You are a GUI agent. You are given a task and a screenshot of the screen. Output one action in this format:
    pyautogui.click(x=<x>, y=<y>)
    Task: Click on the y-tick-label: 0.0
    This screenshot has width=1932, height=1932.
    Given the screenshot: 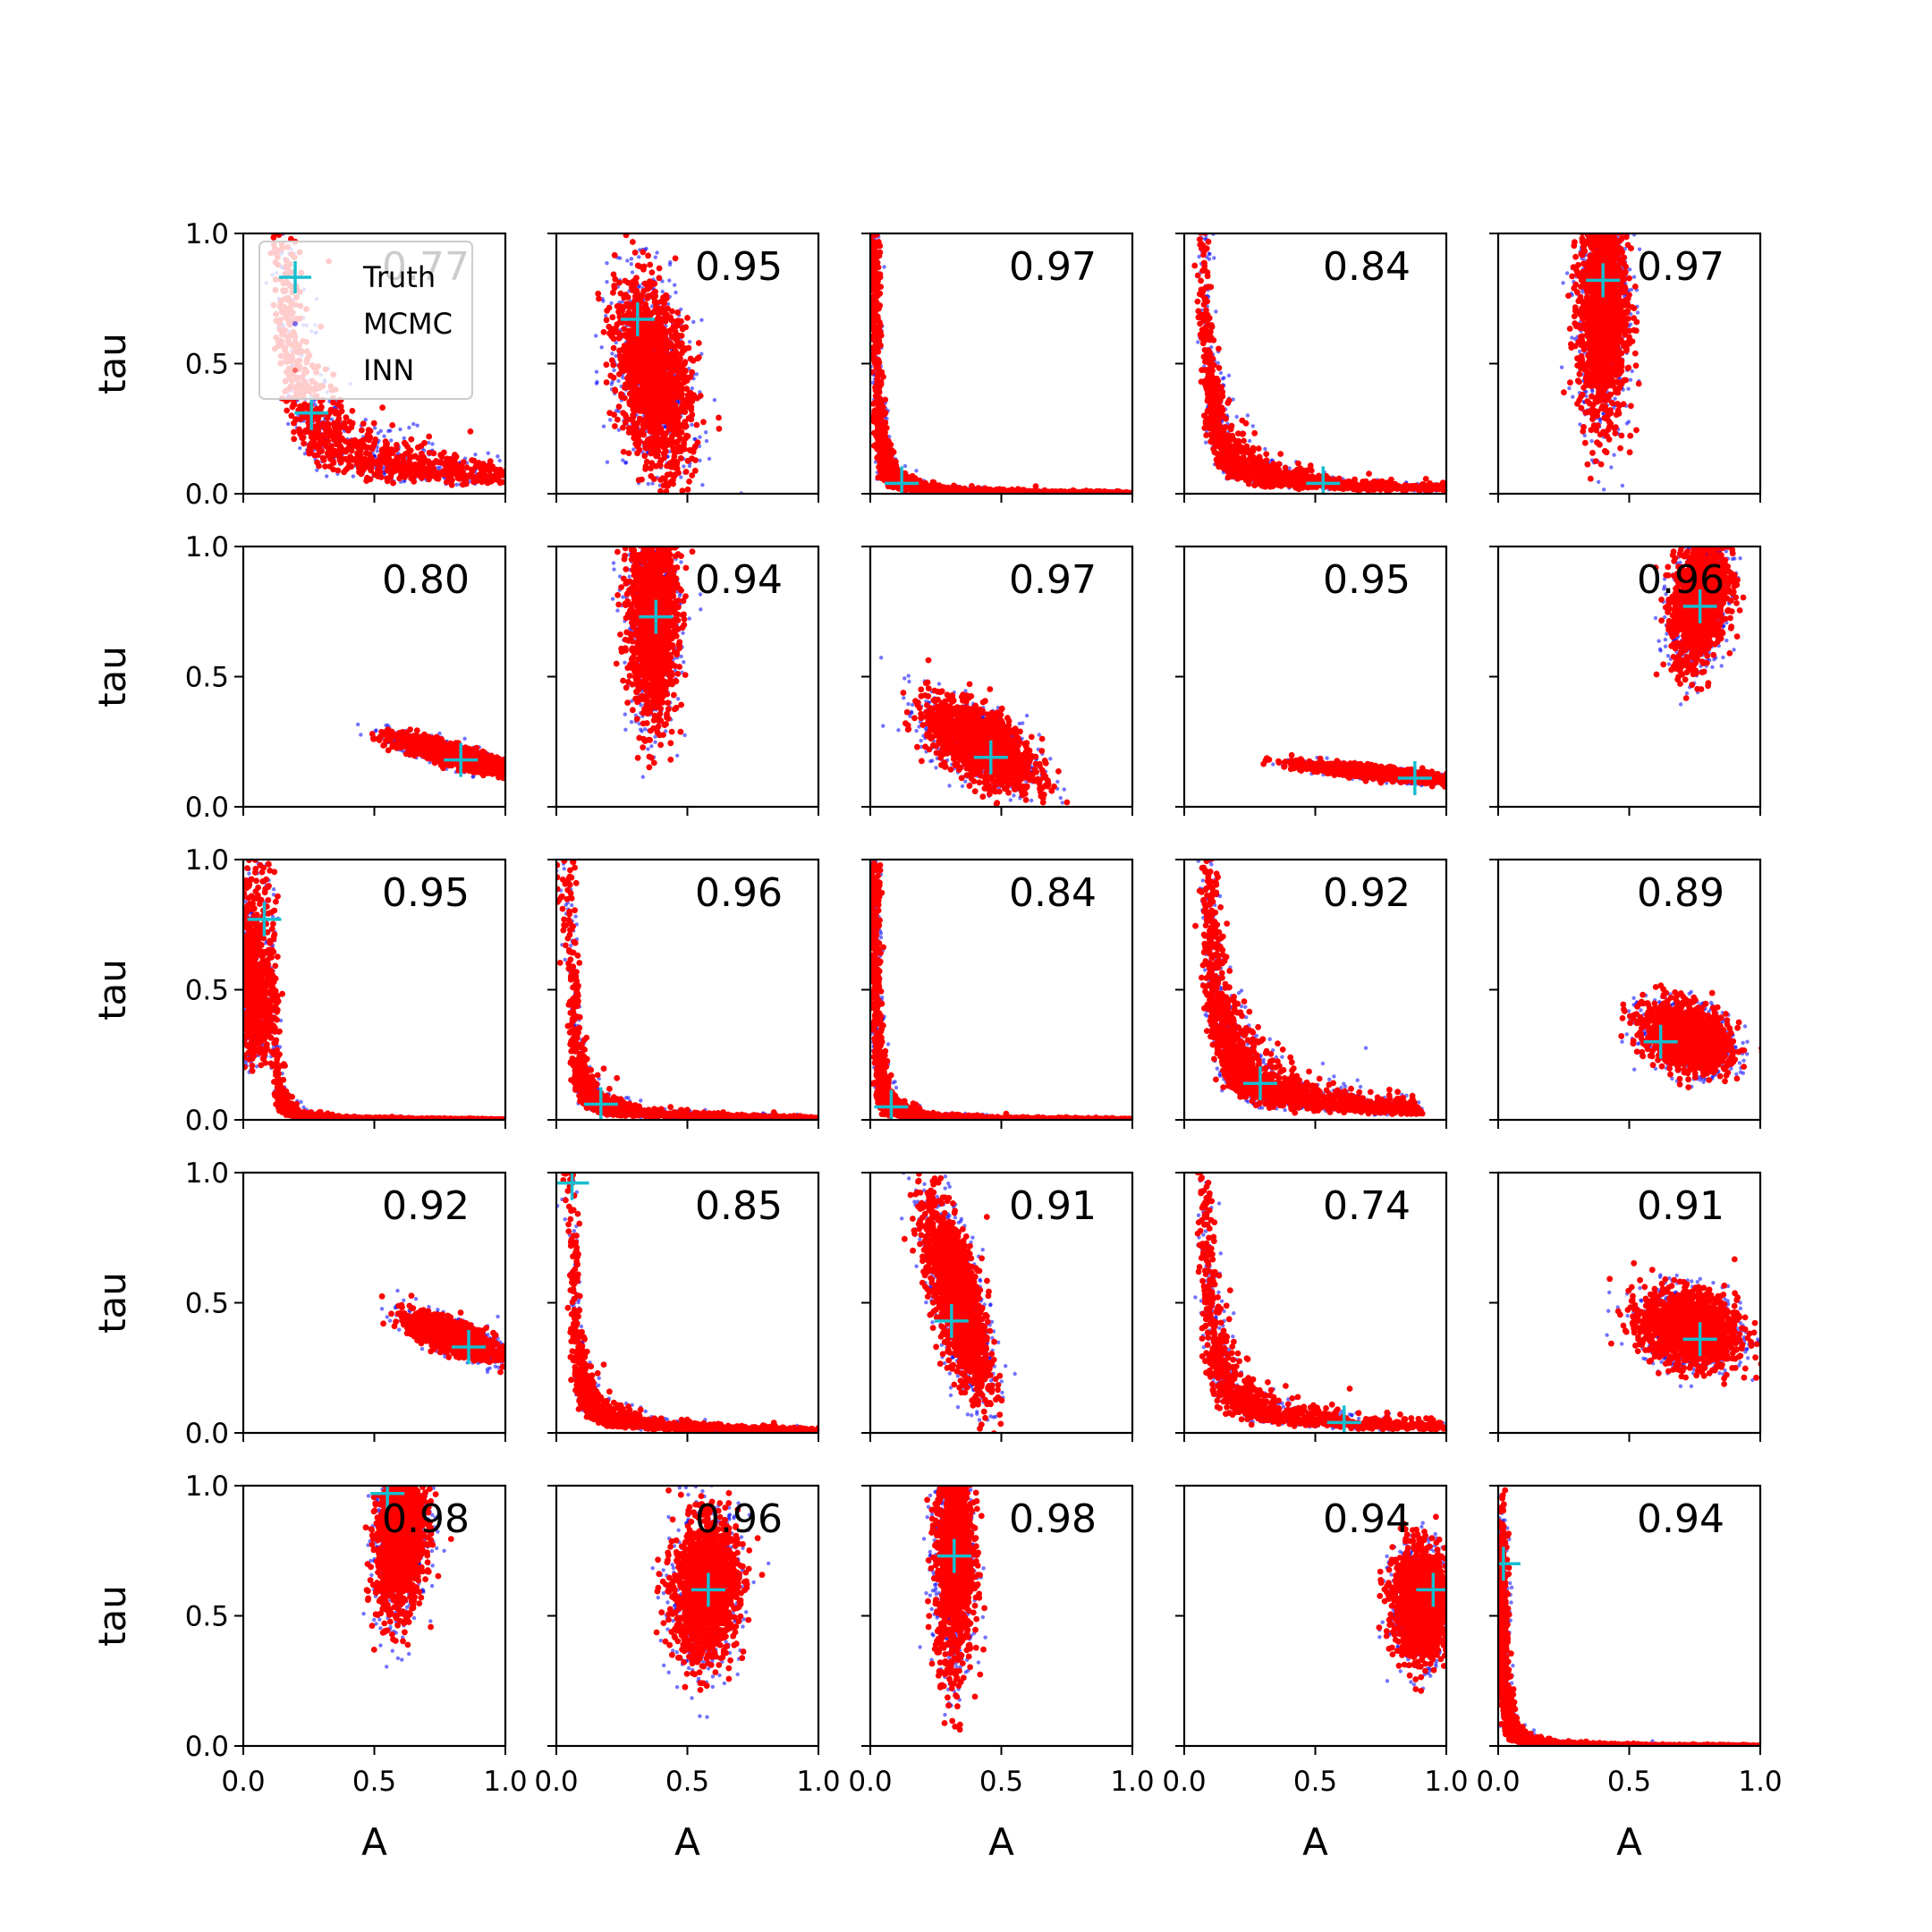 What is the action you would take?
    pyautogui.click(x=207, y=495)
    